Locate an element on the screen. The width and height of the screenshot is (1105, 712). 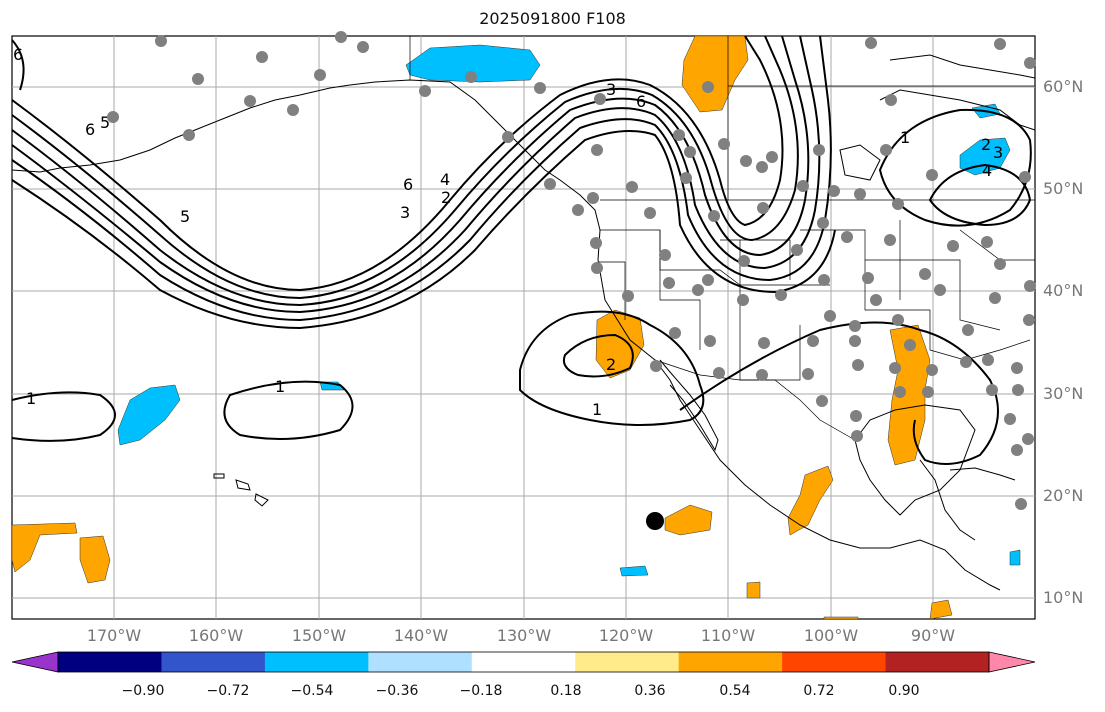
colorbar-tick: −0.36 is located at coordinates (397, 691).